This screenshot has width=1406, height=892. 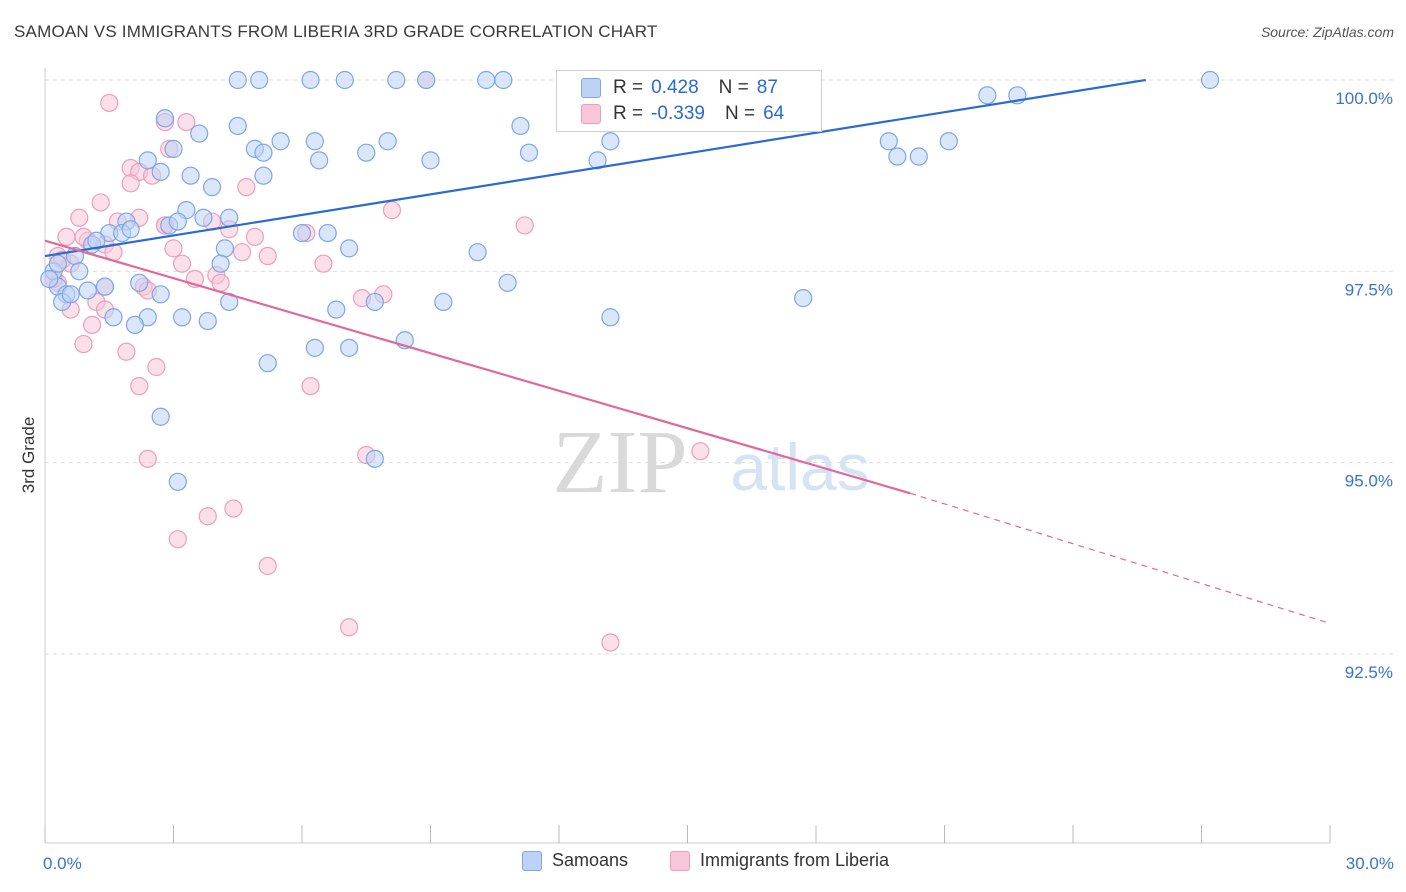 What do you see at coordinates (779, 860) in the screenshot?
I see `legend-item-liberia: Immigrants from Liberia` at bounding box center [779, 860].